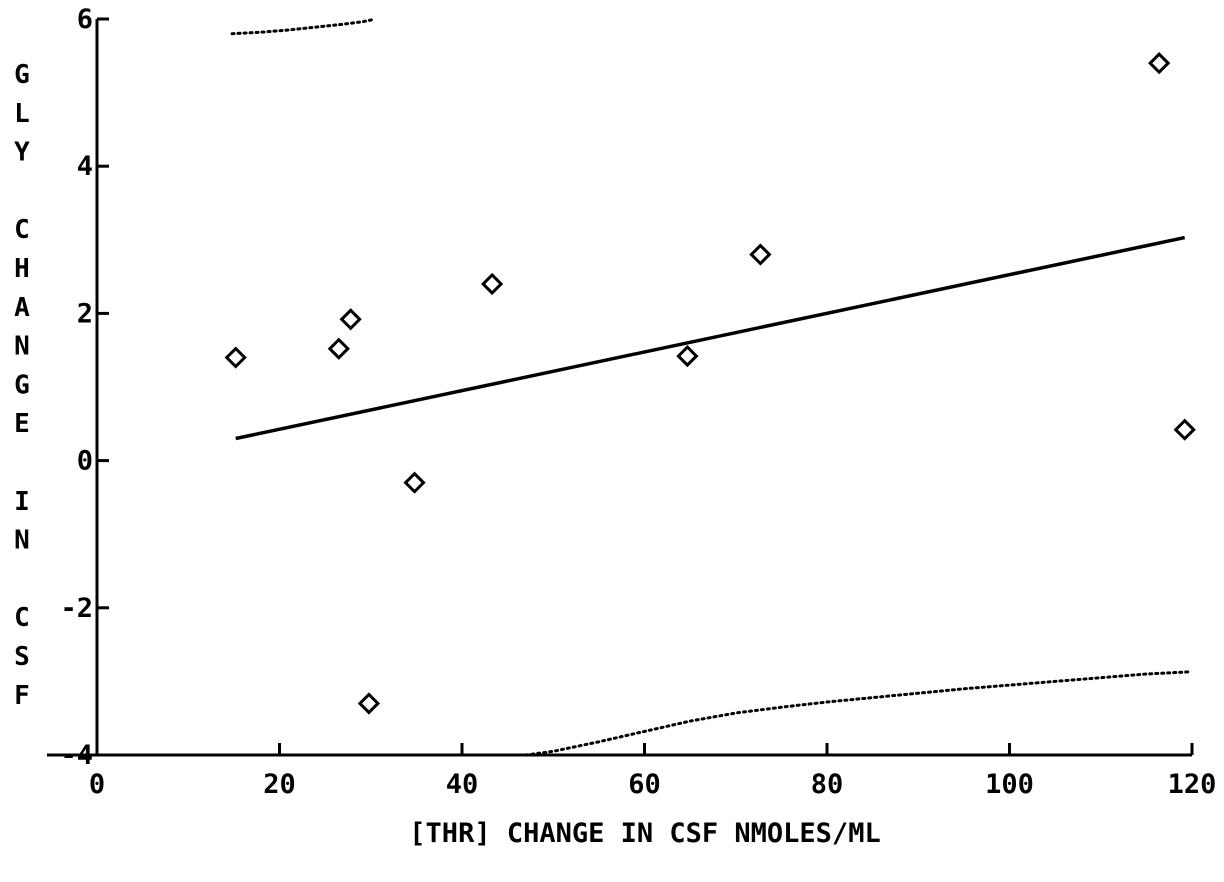  What do you see at coordinates (22, 657) in the screenshot?
I see `y-label-char: S` at bounding box center [22, 657].